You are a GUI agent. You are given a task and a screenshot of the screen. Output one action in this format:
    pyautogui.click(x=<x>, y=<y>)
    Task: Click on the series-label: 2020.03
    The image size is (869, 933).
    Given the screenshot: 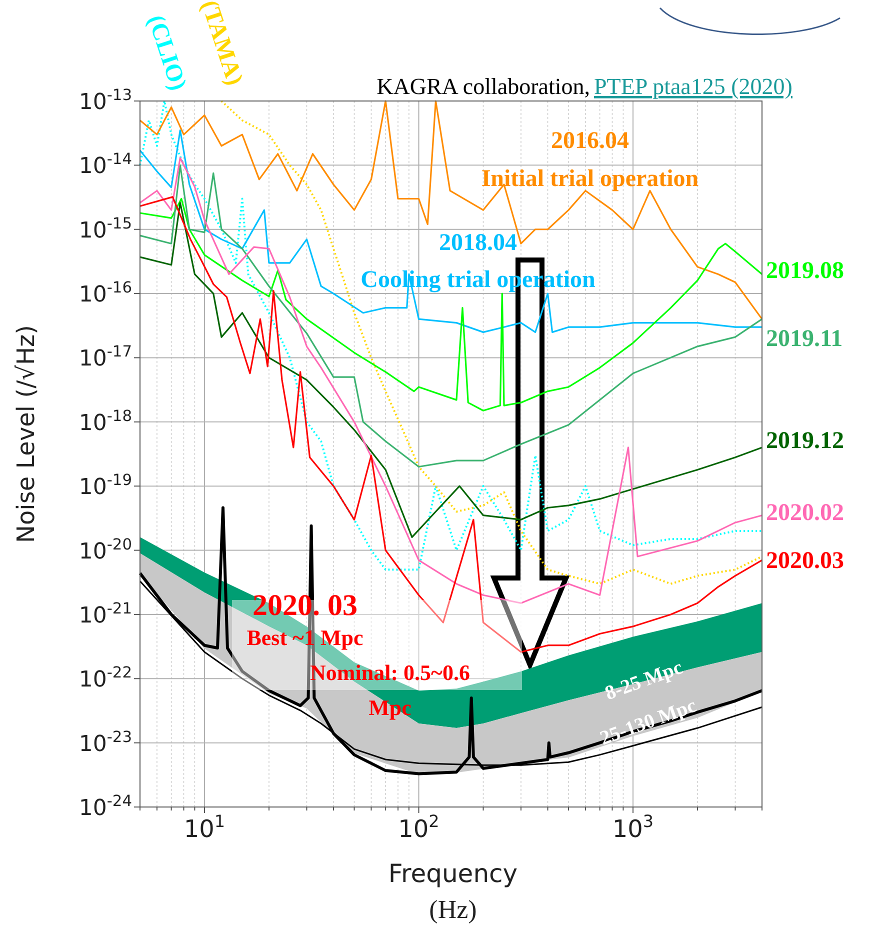 What is the action you would take?
    pyautogui.click(x=805, y=561)
    